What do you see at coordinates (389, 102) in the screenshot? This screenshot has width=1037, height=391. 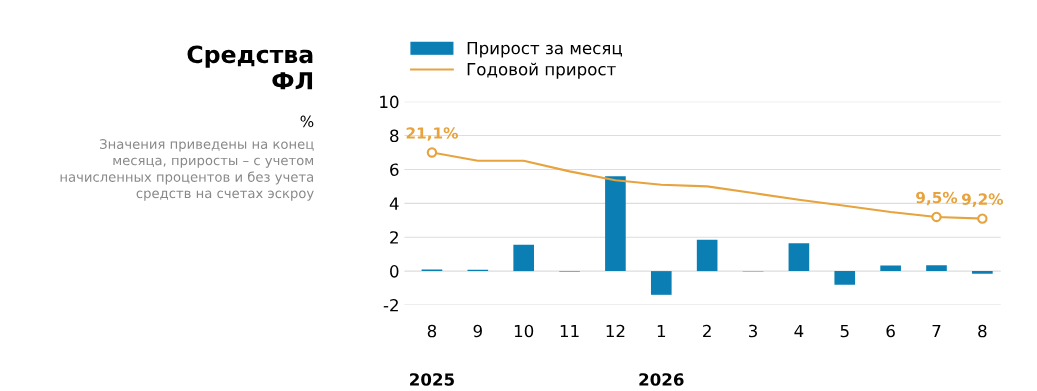 I see `y-tick-label: 10` at bounding box center [389, 102].